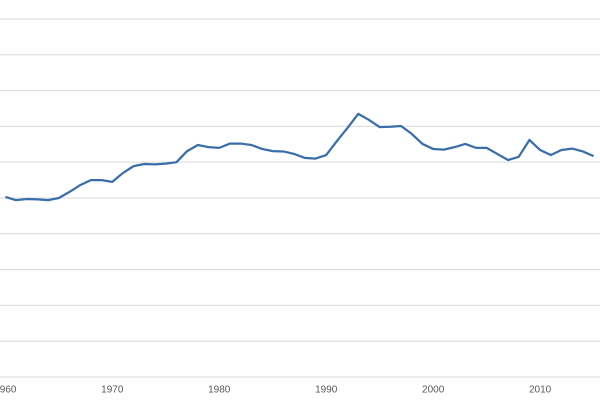 This screenshot has height=400, width=600. I want to click on x-tick-label: 1970, so click(112, 390).